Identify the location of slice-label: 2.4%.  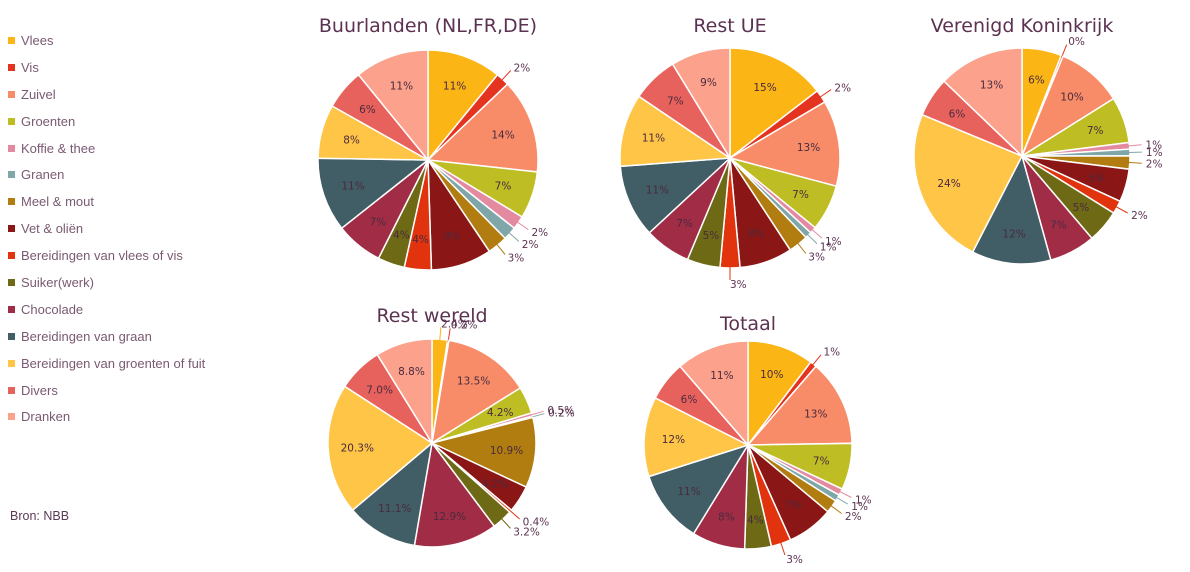
(454, 324).